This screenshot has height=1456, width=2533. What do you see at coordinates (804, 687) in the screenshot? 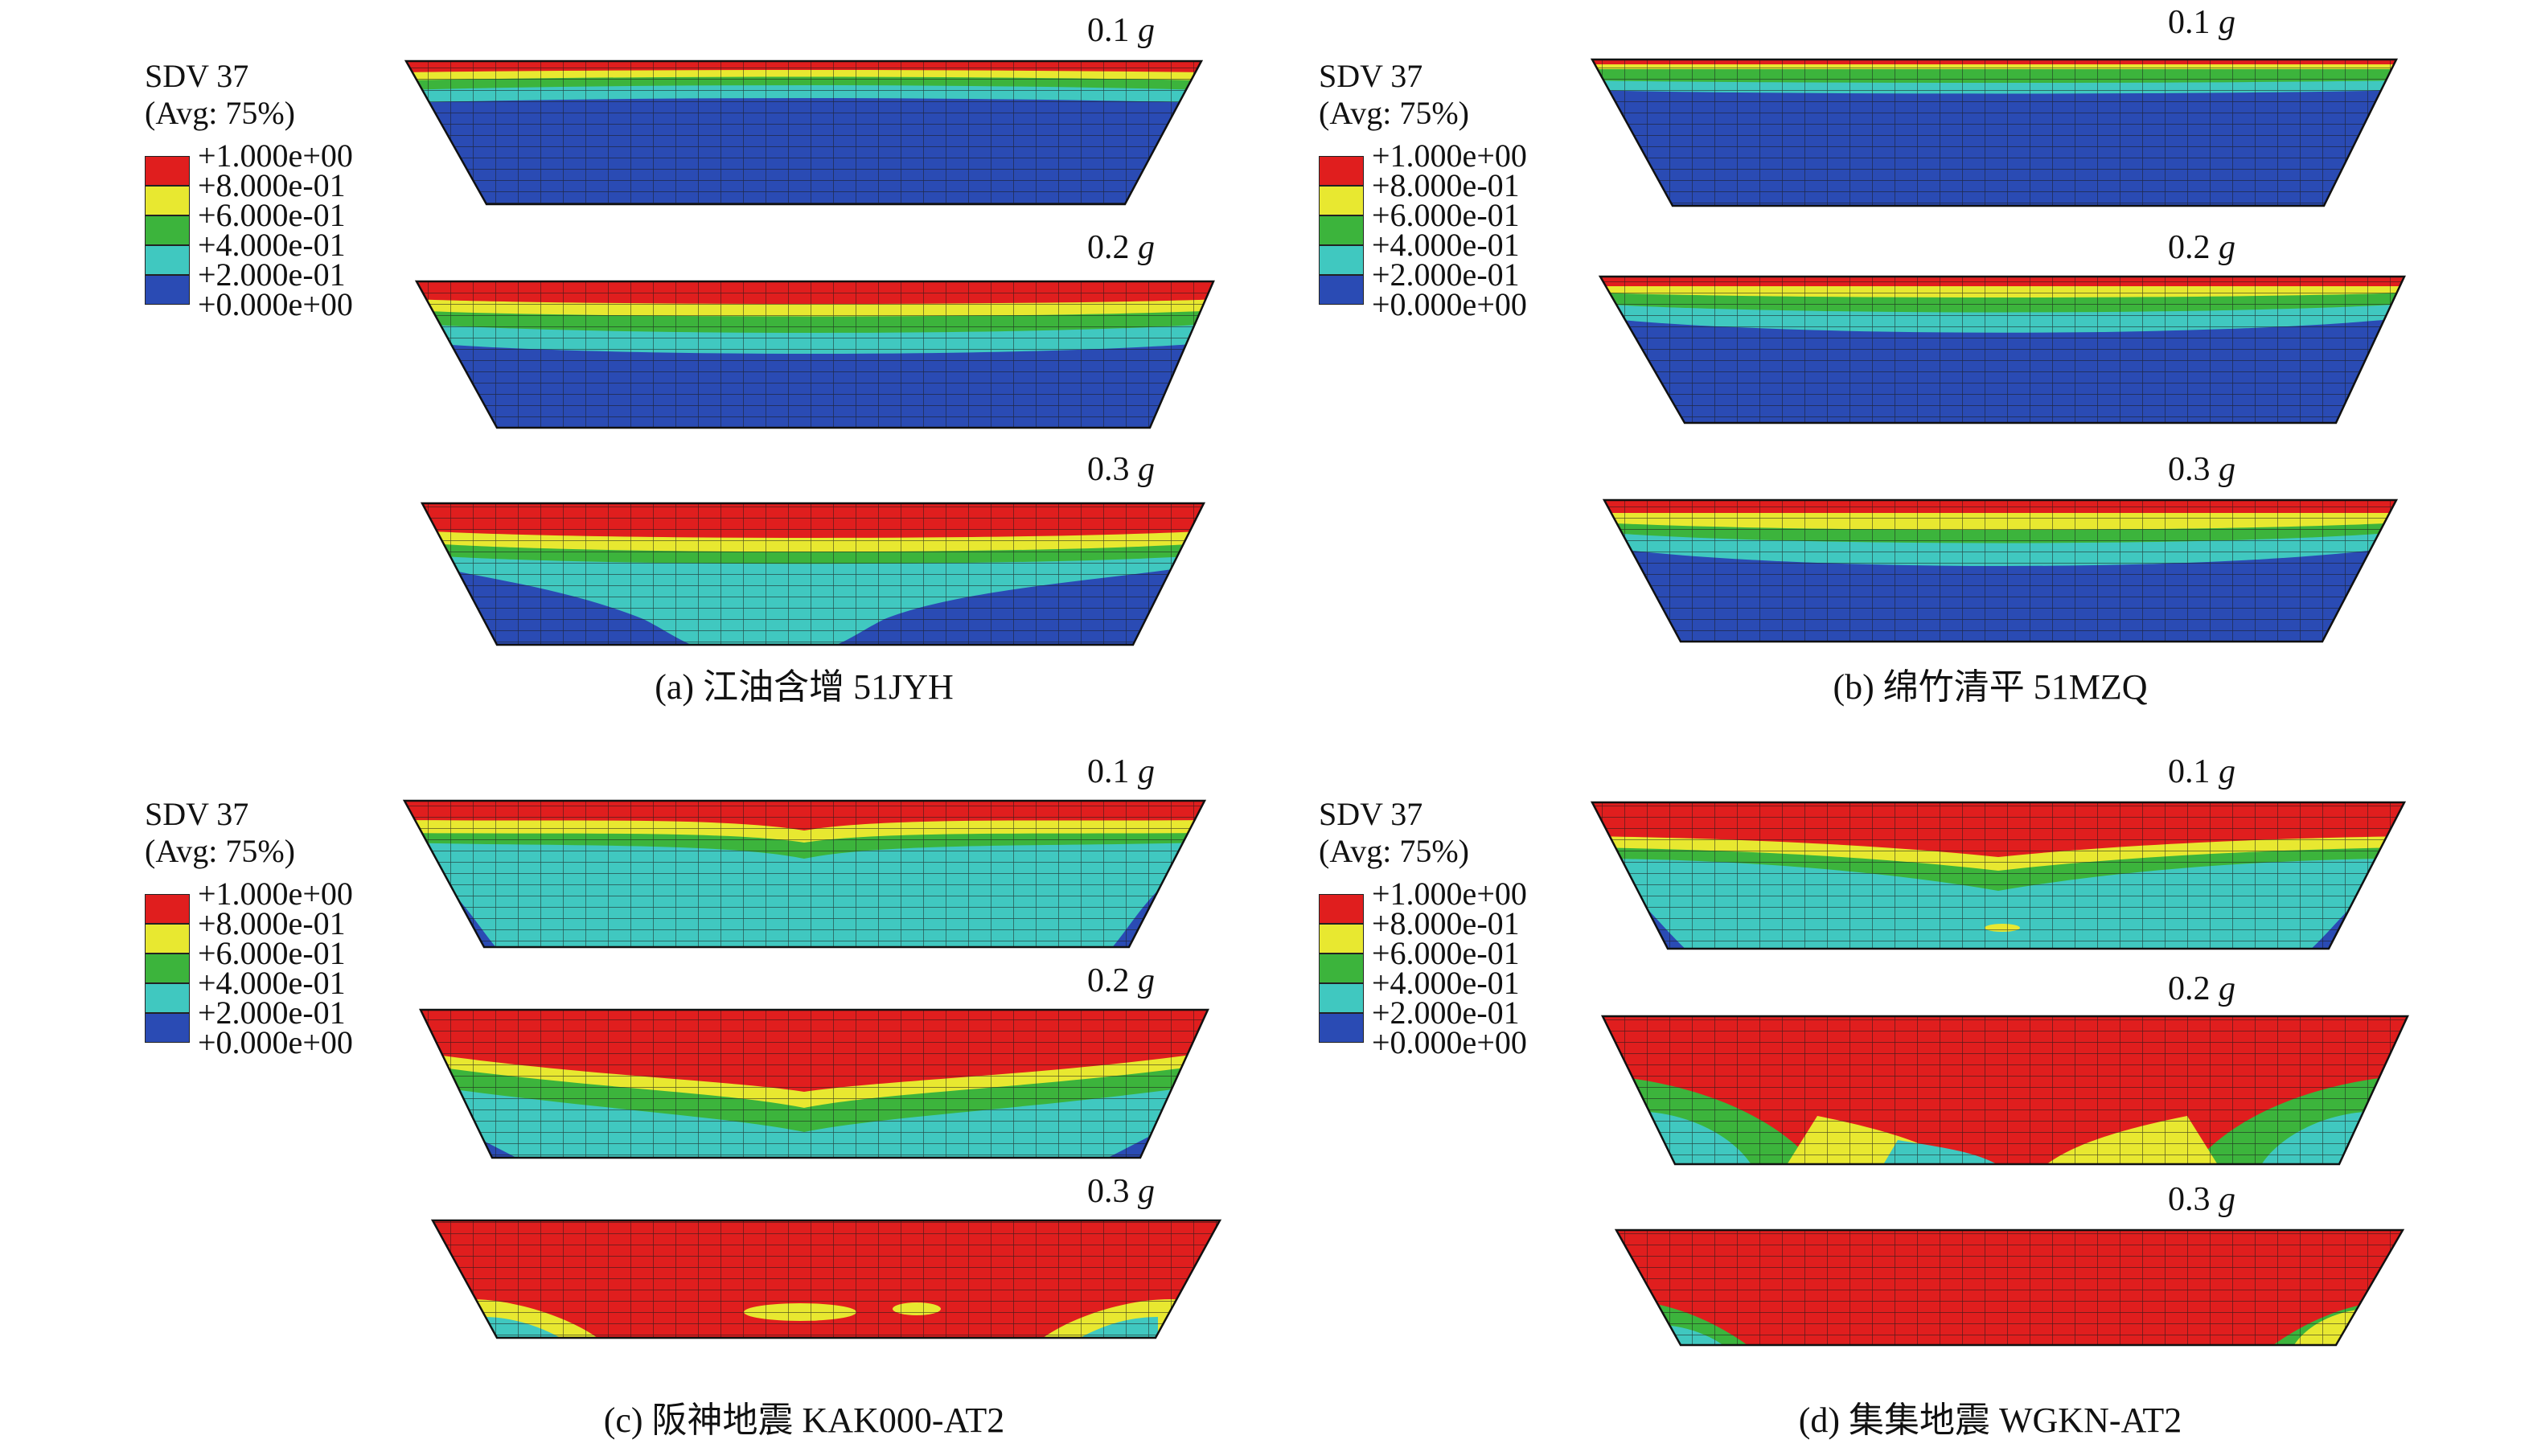
I see `panel-caption: (a) 江油含增 51JYH` at bounding box center [804, 687].